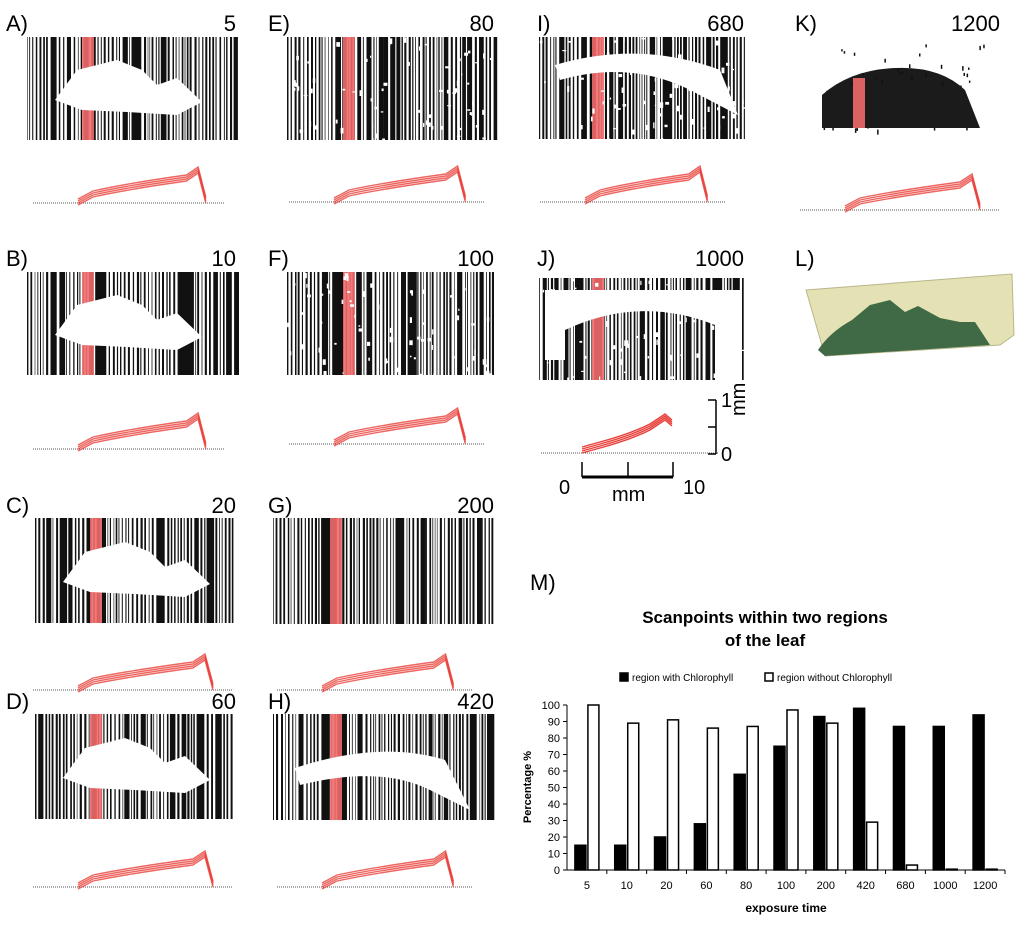  Describe the element at coordinates (229, 23) in the screenshot. I see `panel-exposure-a: 5` at that location.